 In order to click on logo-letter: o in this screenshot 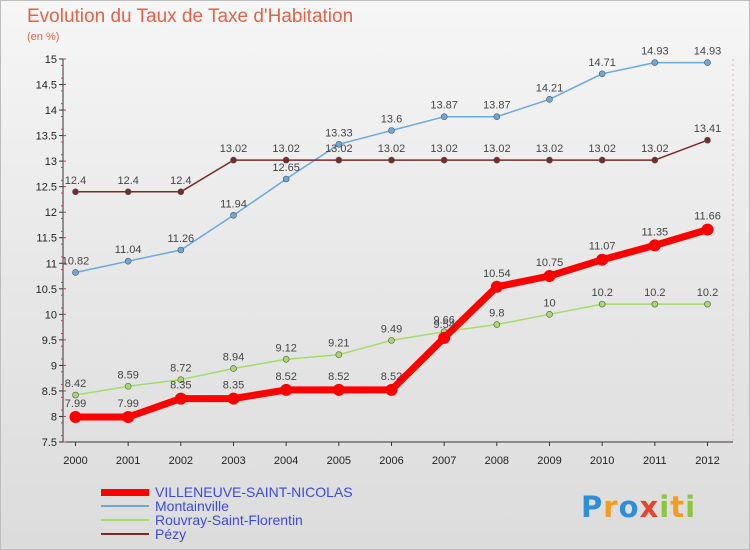, I will do `click(629, 507)`.